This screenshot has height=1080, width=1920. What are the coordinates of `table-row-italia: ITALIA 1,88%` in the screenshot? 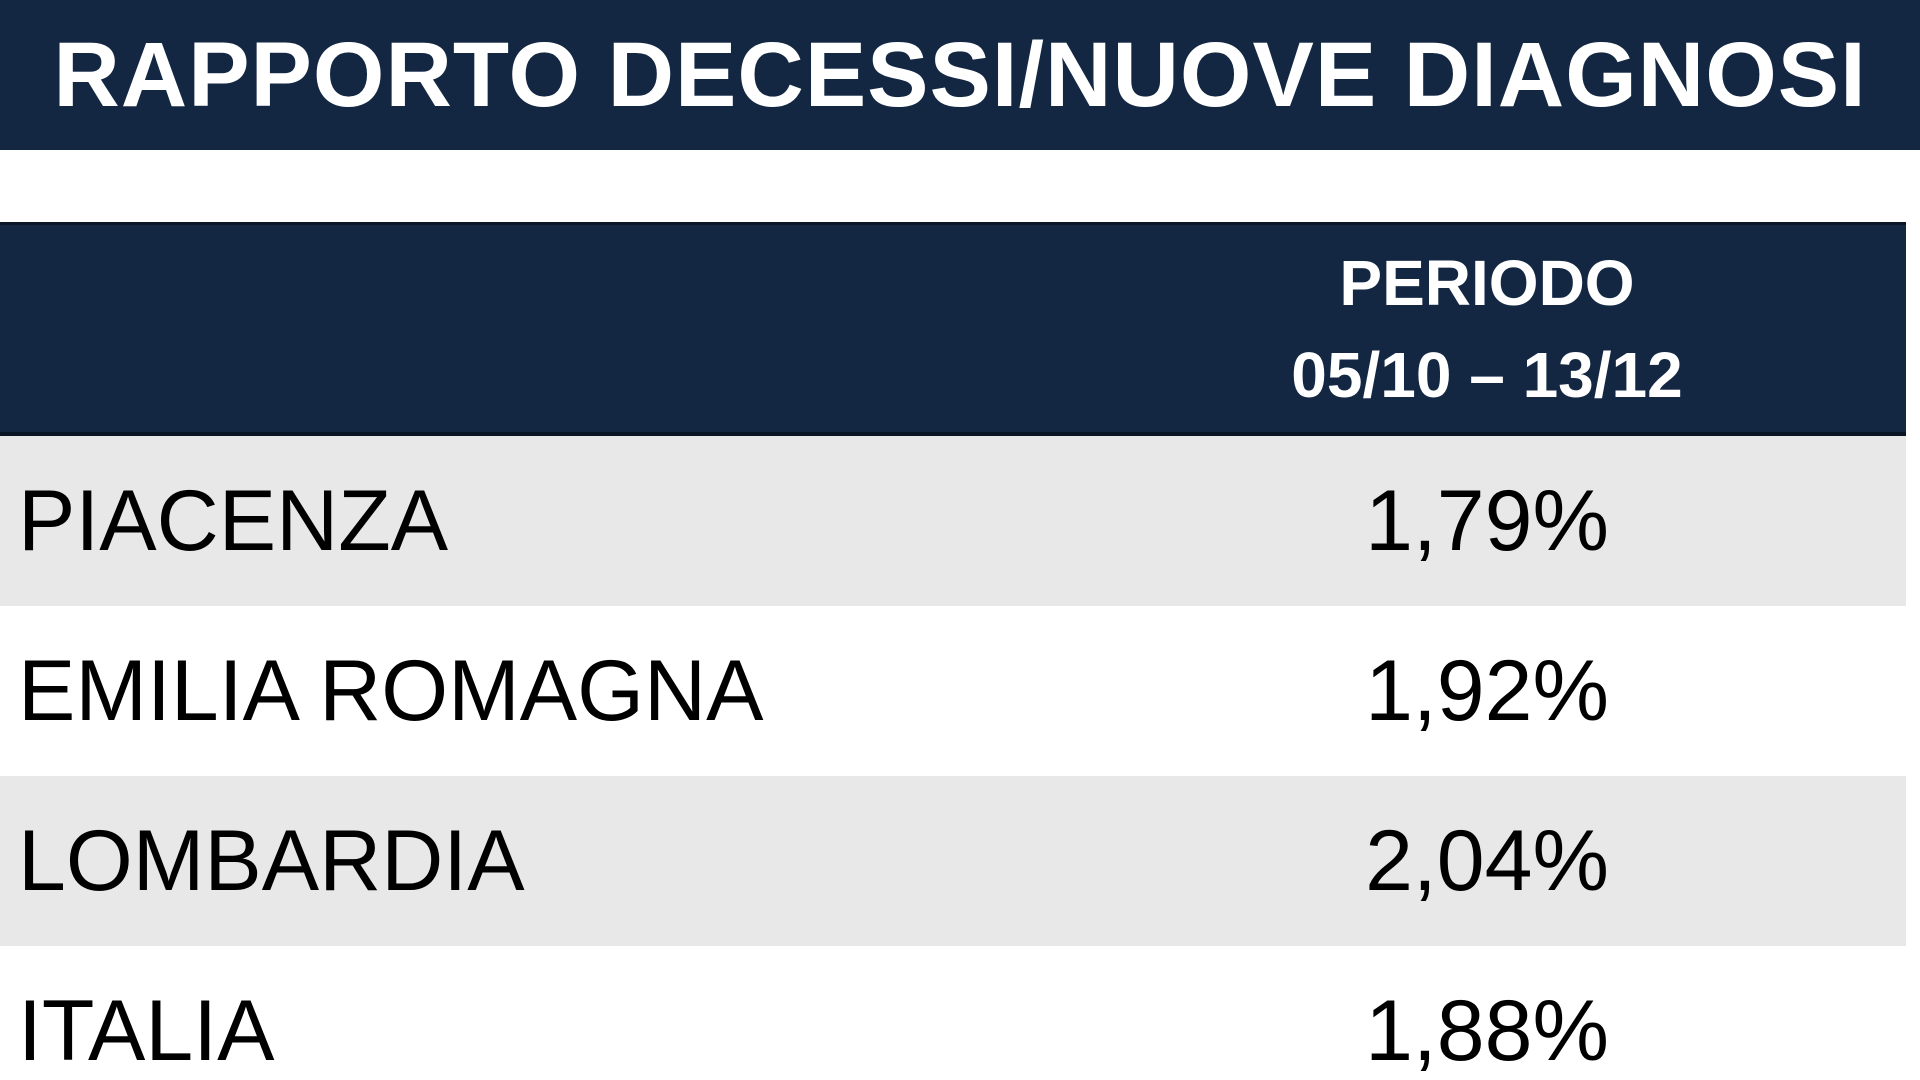 It's located at (953, 1013).